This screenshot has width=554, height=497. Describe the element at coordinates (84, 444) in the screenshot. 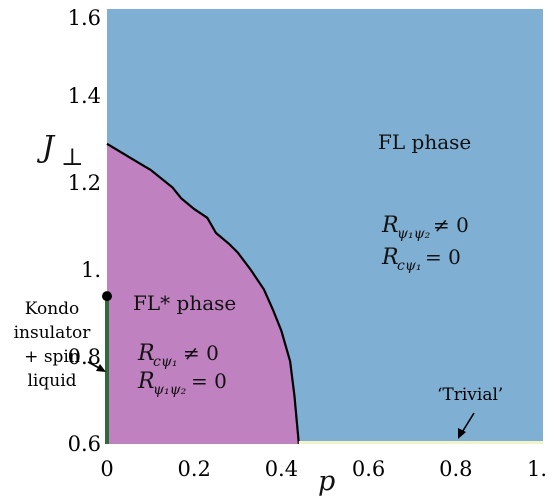

I see `y-tick-label: 0.6` at that location.